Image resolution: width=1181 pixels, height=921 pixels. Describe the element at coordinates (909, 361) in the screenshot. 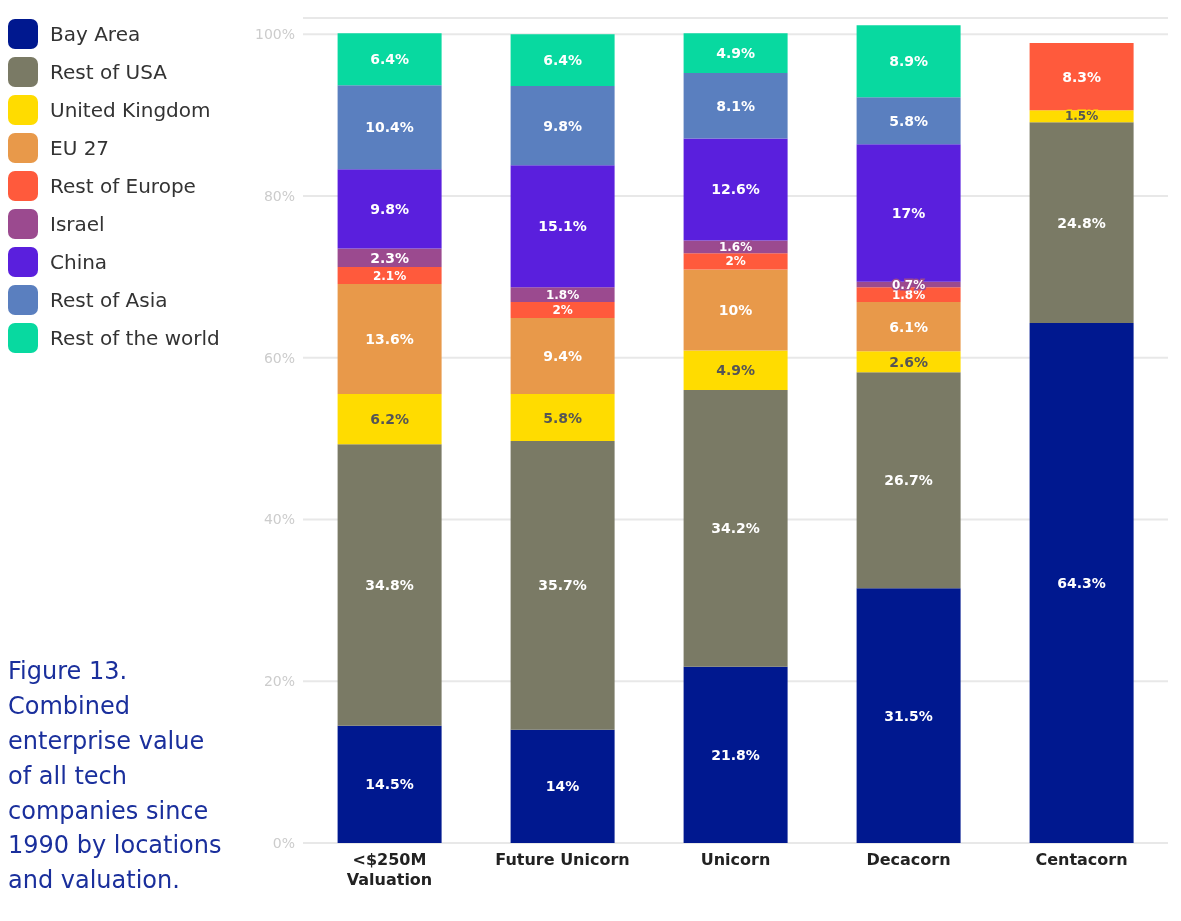

I see `data-label: 2.6%` at that location.